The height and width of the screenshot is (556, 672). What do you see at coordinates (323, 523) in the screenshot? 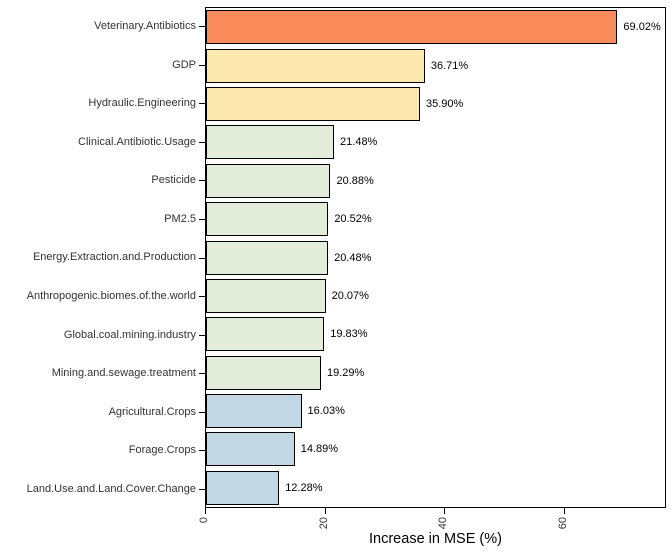
I see `x-tick-label: 20` at bounding box center [323, 523].